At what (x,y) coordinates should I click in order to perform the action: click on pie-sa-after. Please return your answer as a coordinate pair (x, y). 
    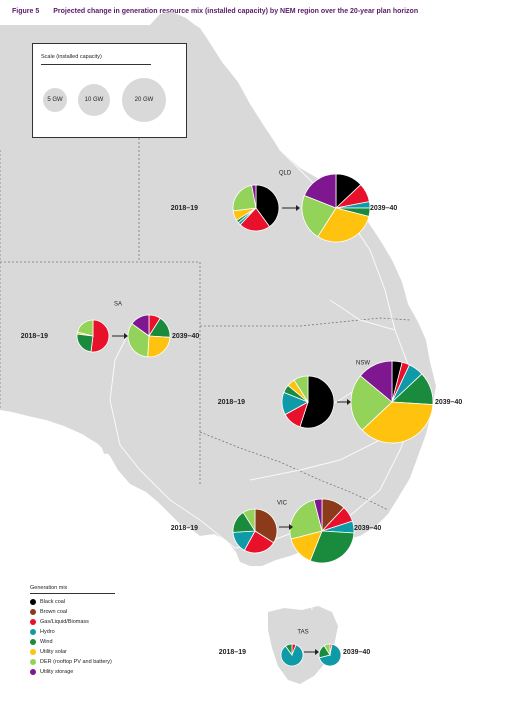
    Looking at the image, I should click on (149, 336).